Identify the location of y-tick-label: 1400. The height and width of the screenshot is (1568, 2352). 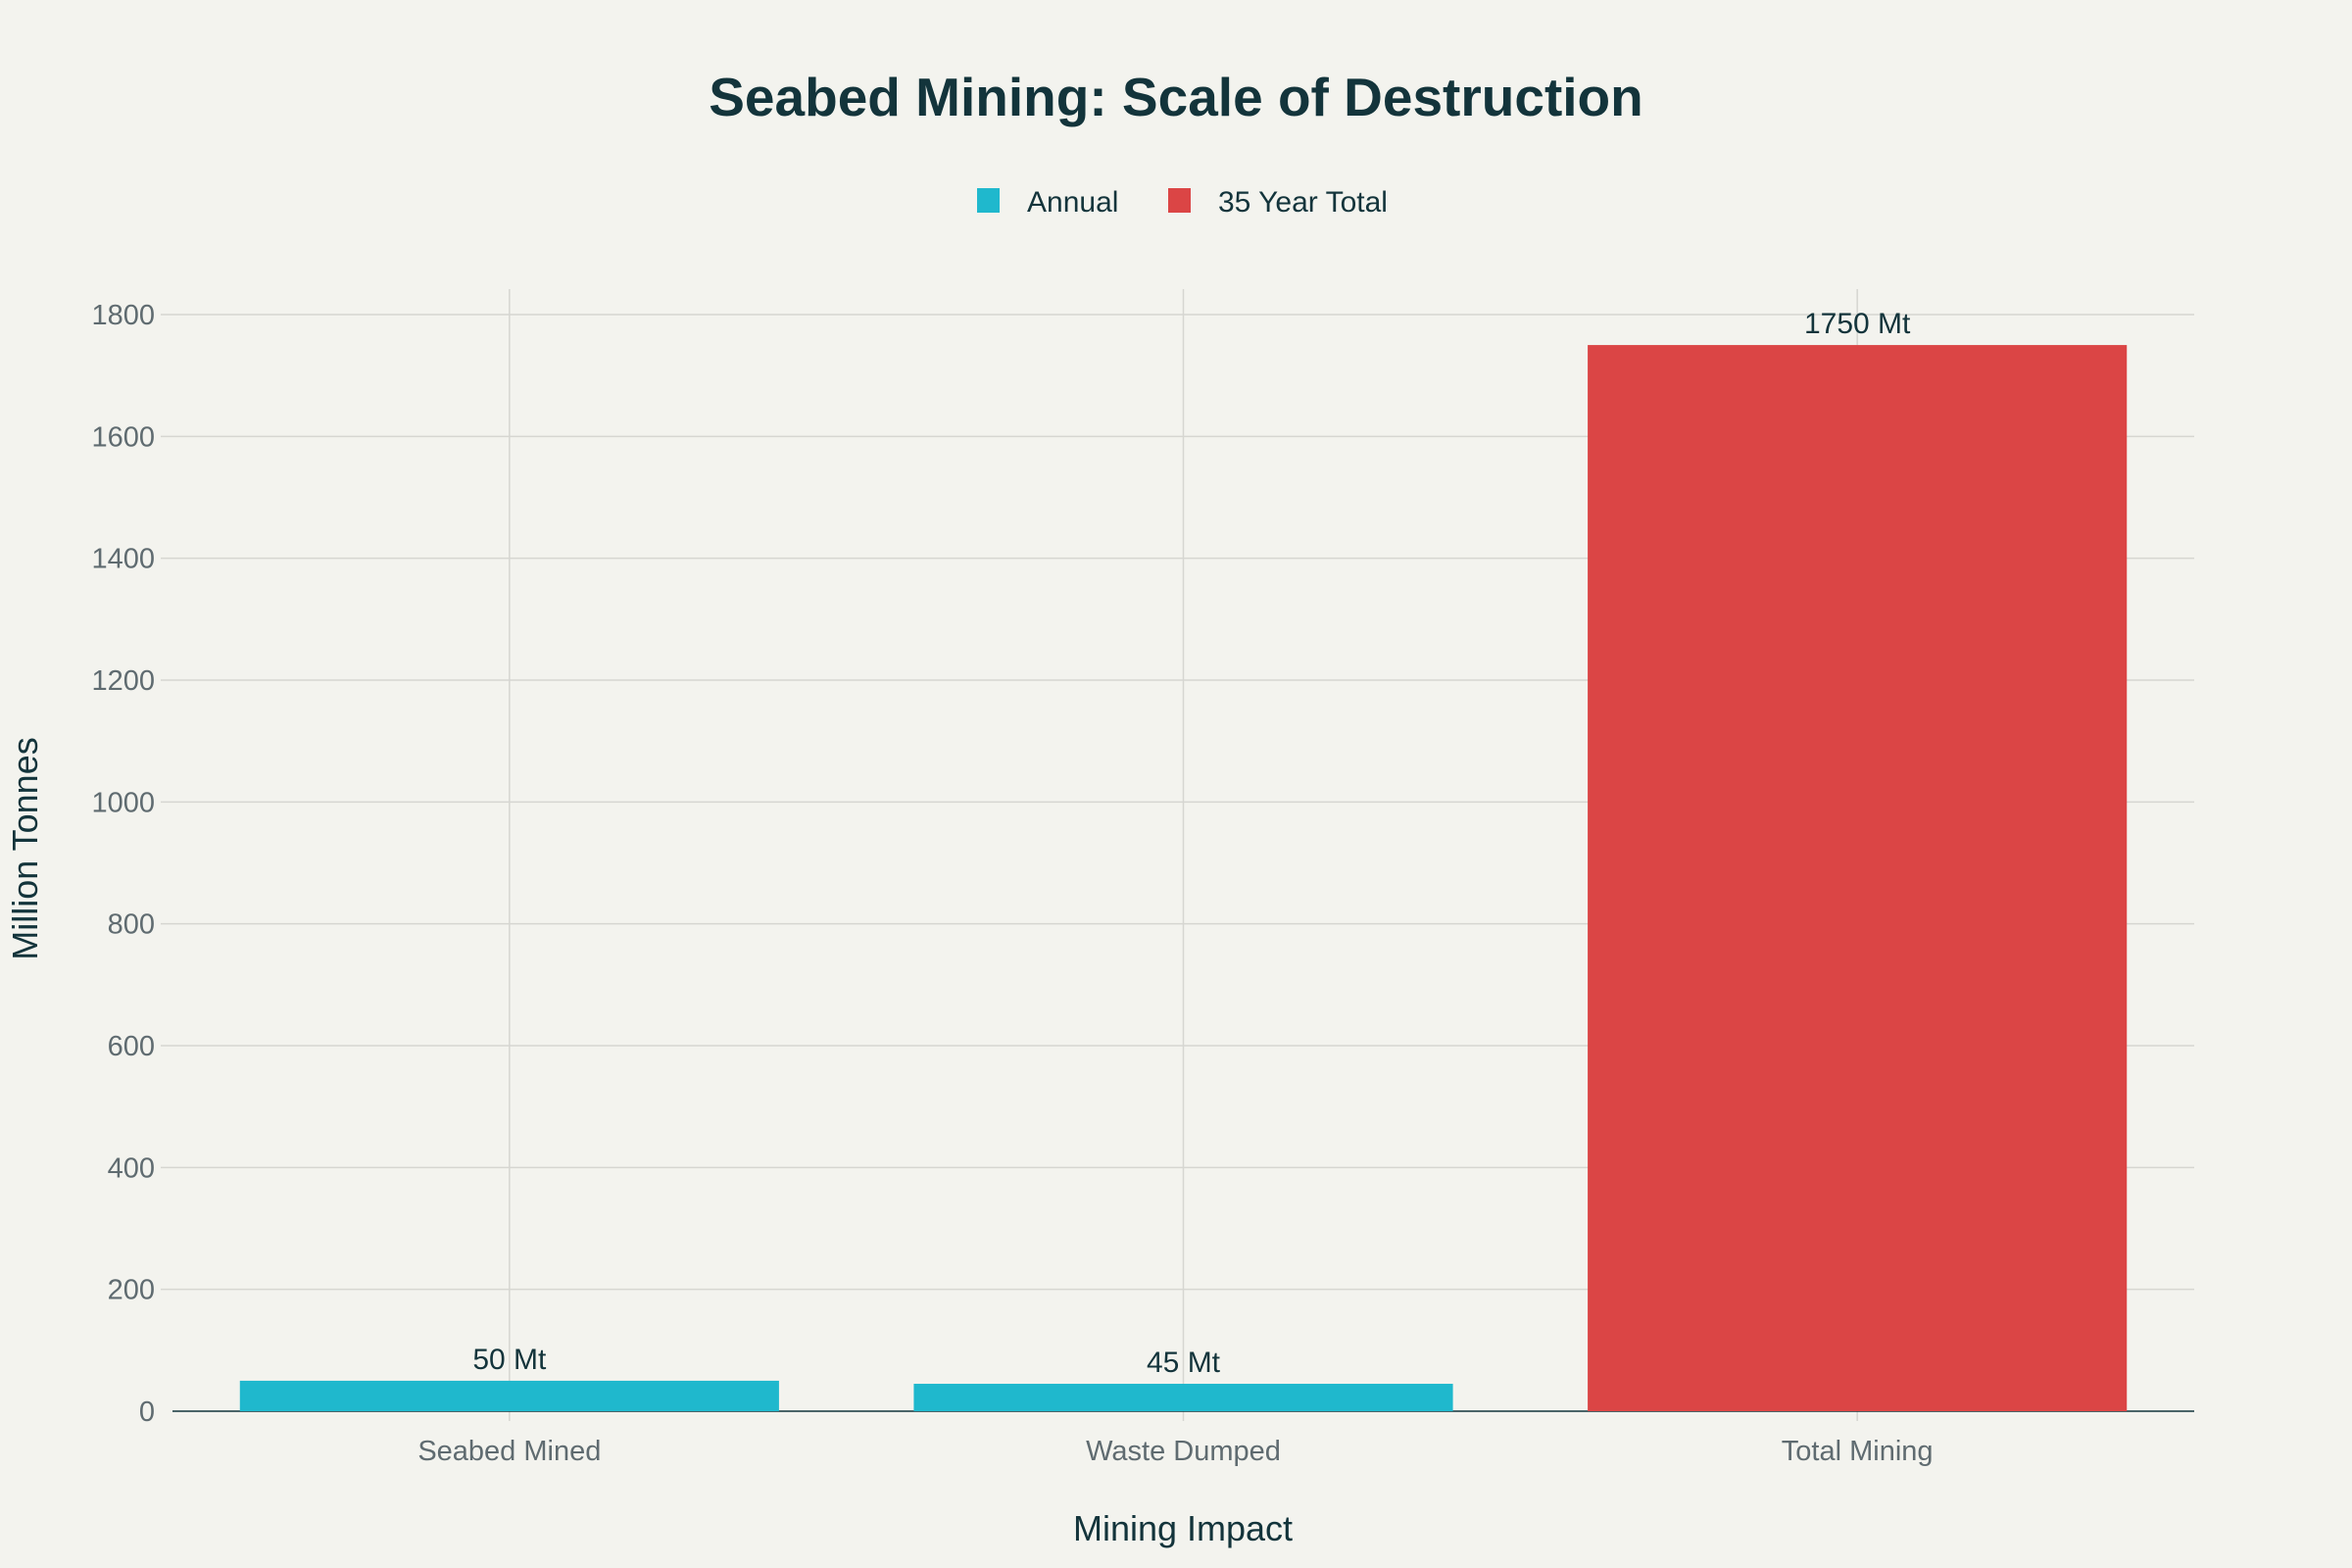
(123, 559).